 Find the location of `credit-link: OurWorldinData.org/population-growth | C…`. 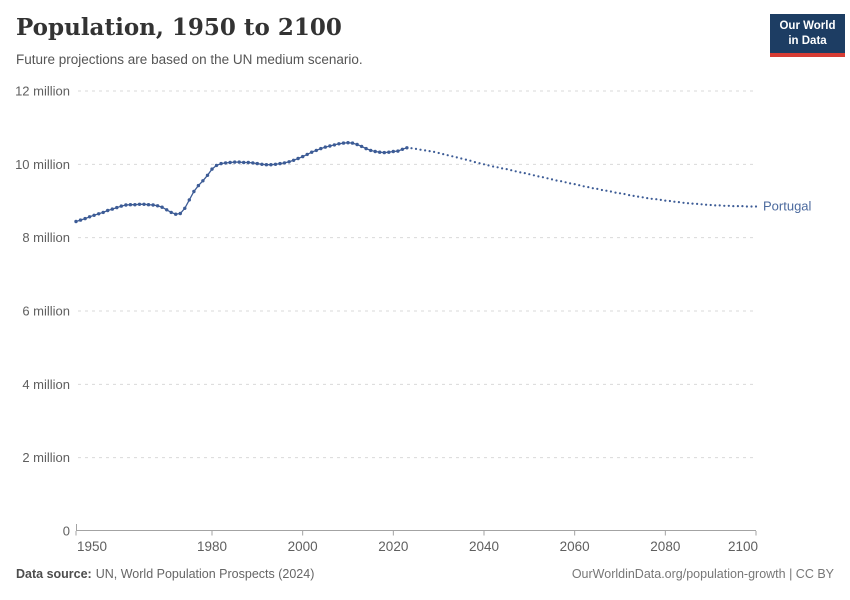

credit-link: OurWorldinData.org/population-growth | C… is located at coordinates (702, 574).